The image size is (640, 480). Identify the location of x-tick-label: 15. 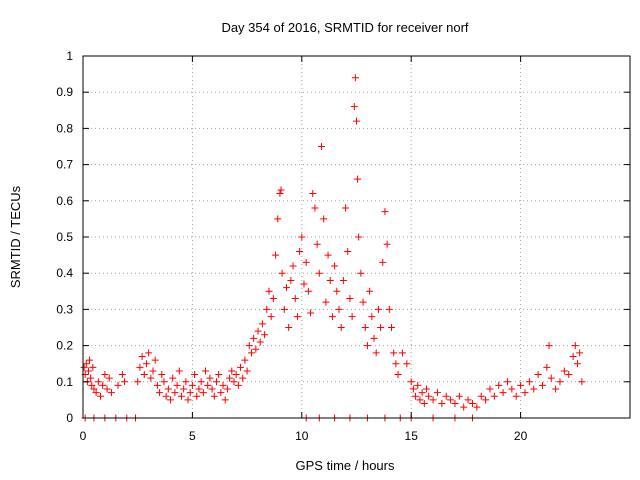
(412, 436).